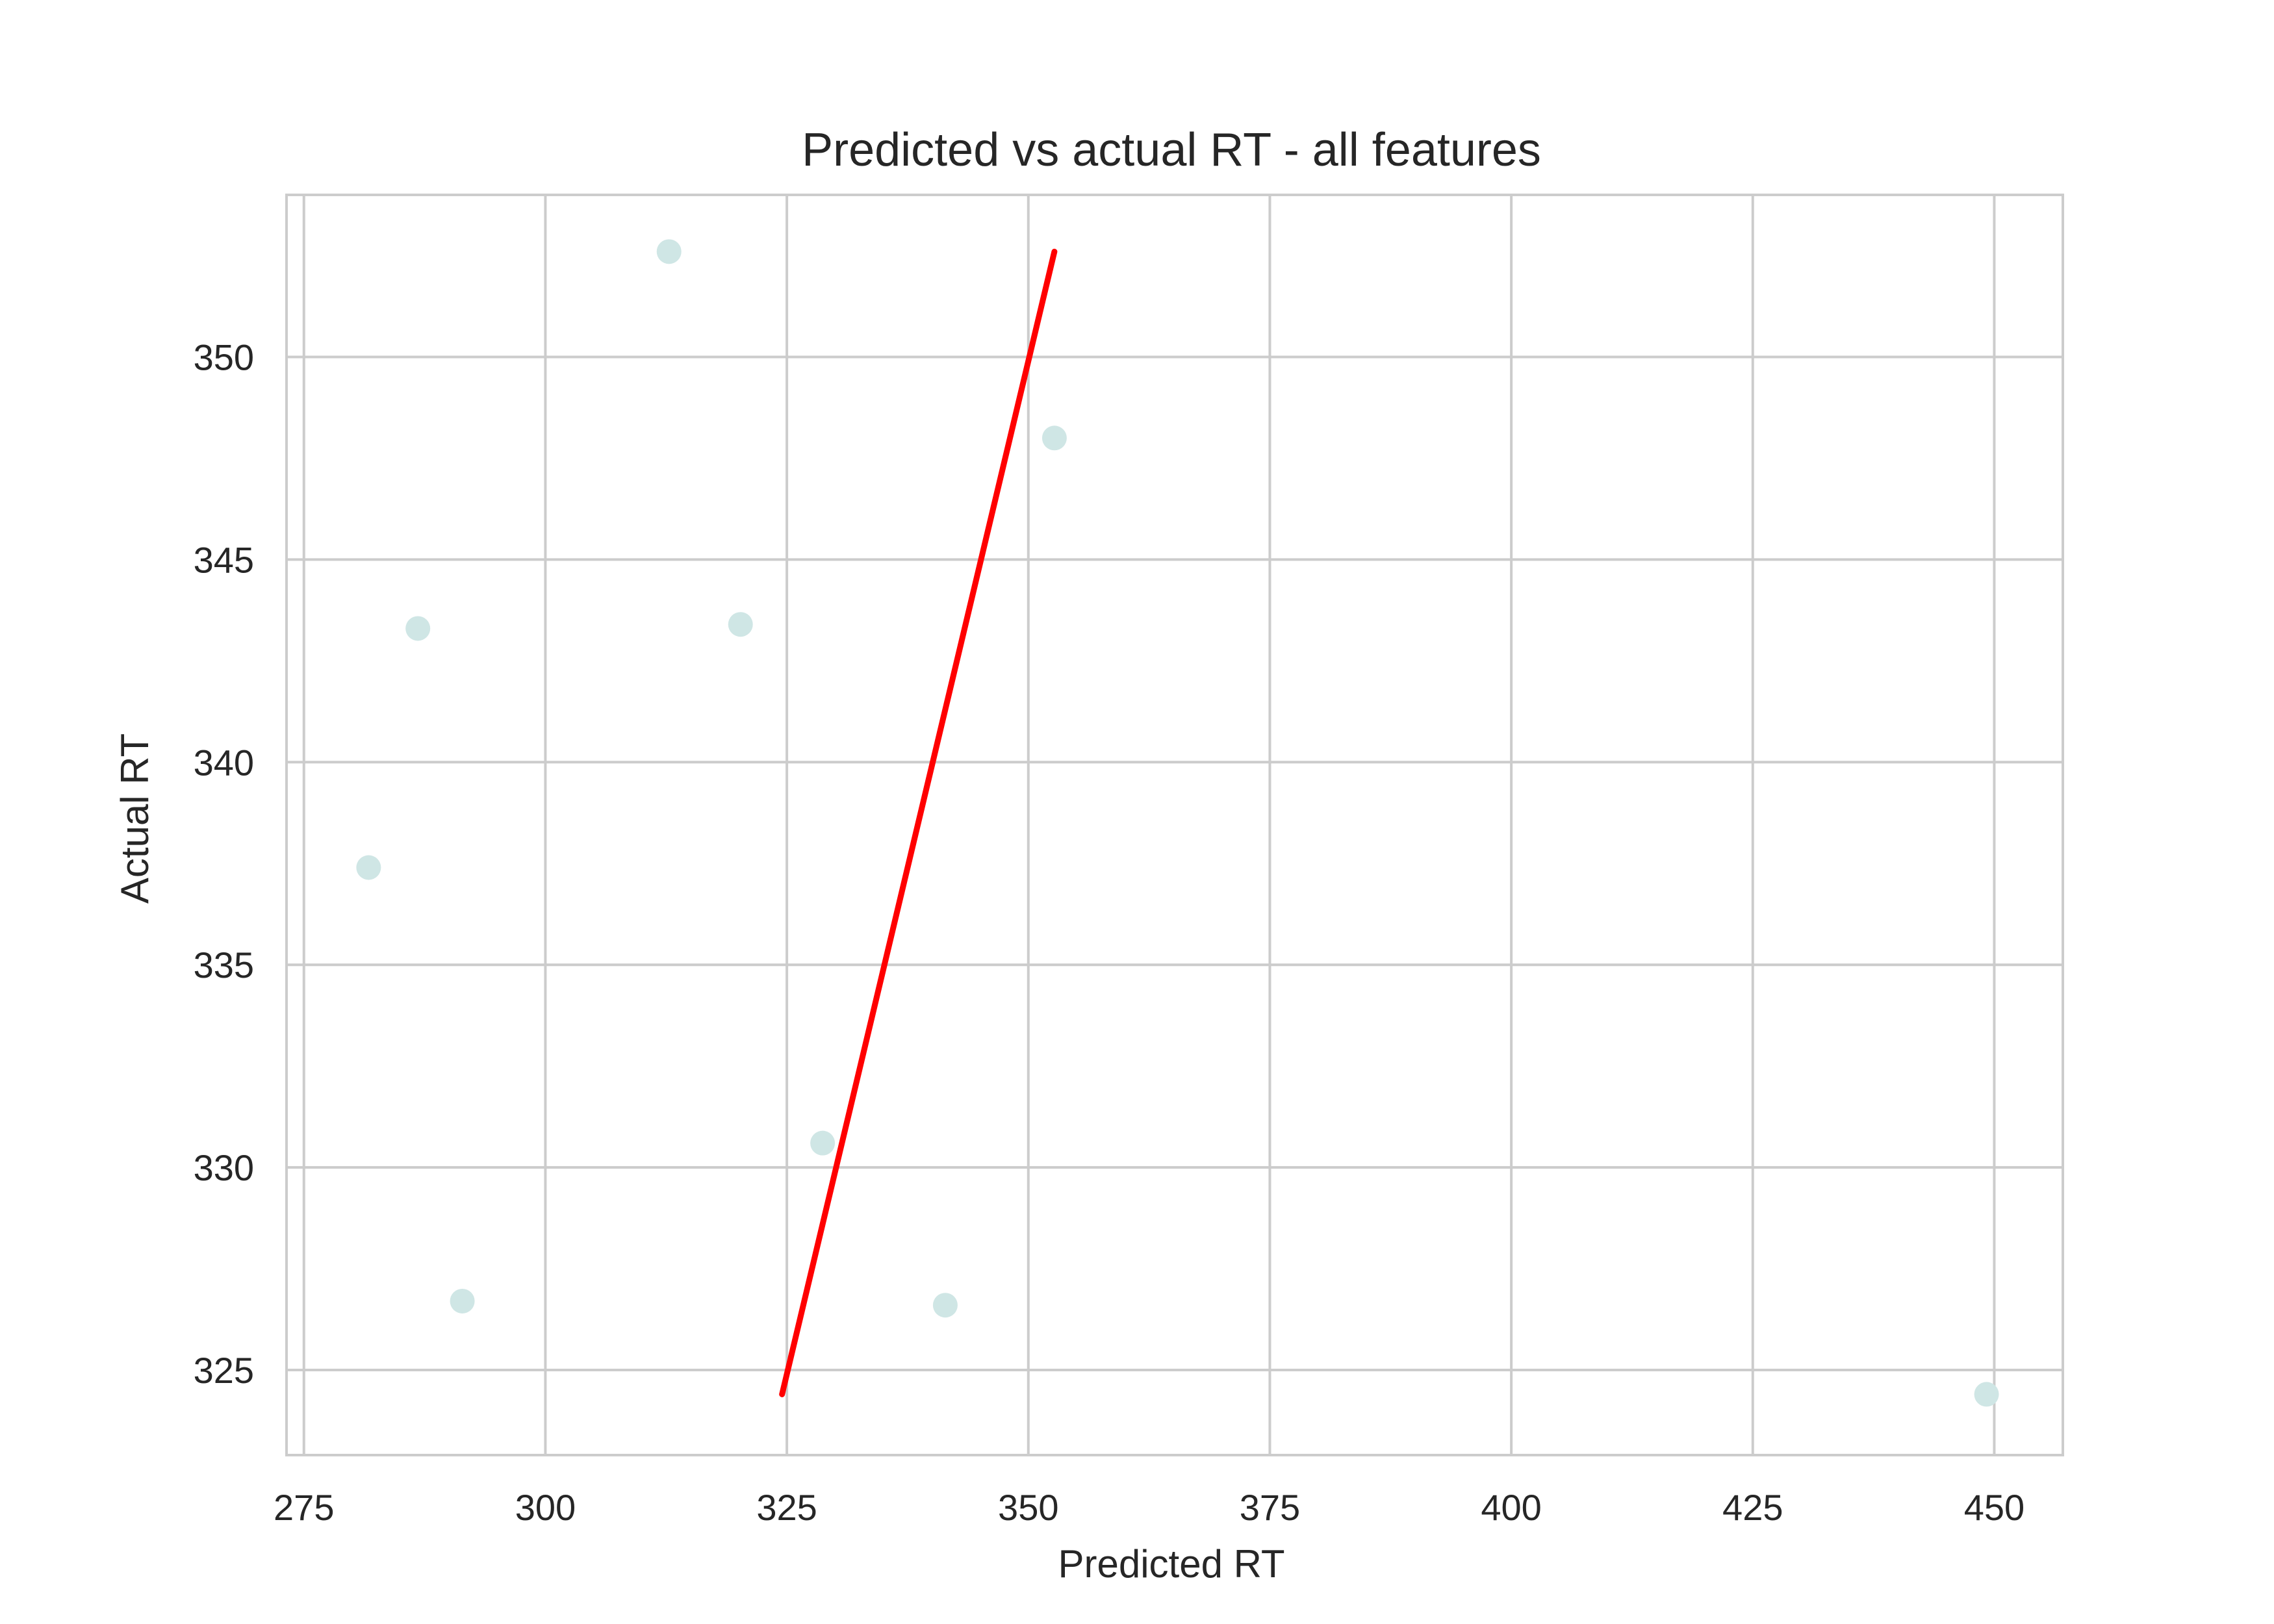 This screenshot has height=1624, width=2274. What do you see at coordinates (545, 1507) in the screenshot?
I see `x-tick-label: 300` at bounding box center [545, 1507].